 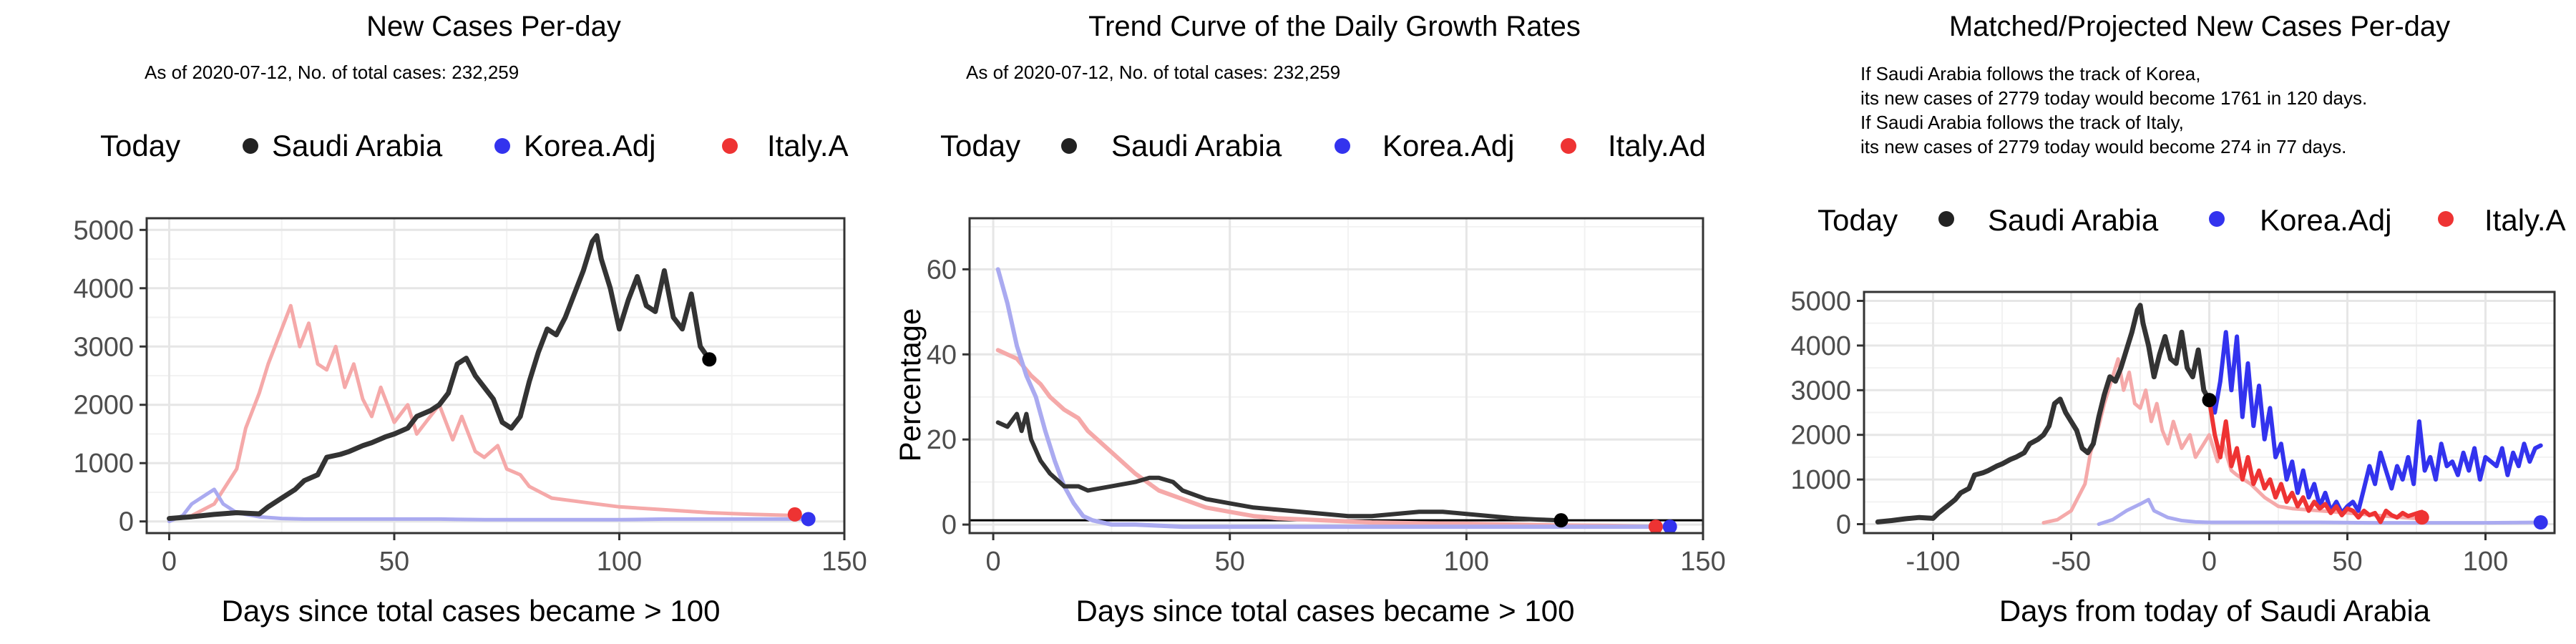 I want to click on y-axis-label: Percentage, so click(x=910, y=385).